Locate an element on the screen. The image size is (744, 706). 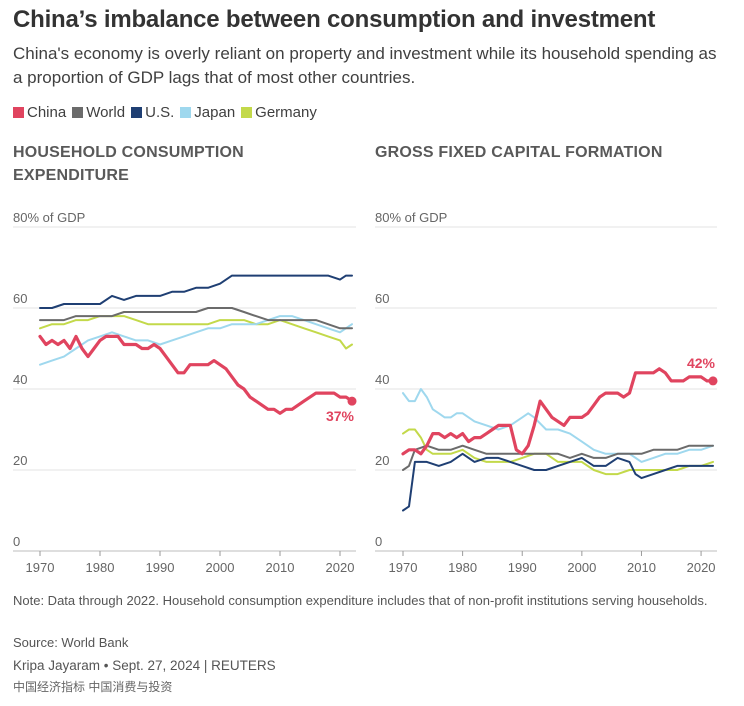
investment-series-world-line is located at coordinates (558, 457).